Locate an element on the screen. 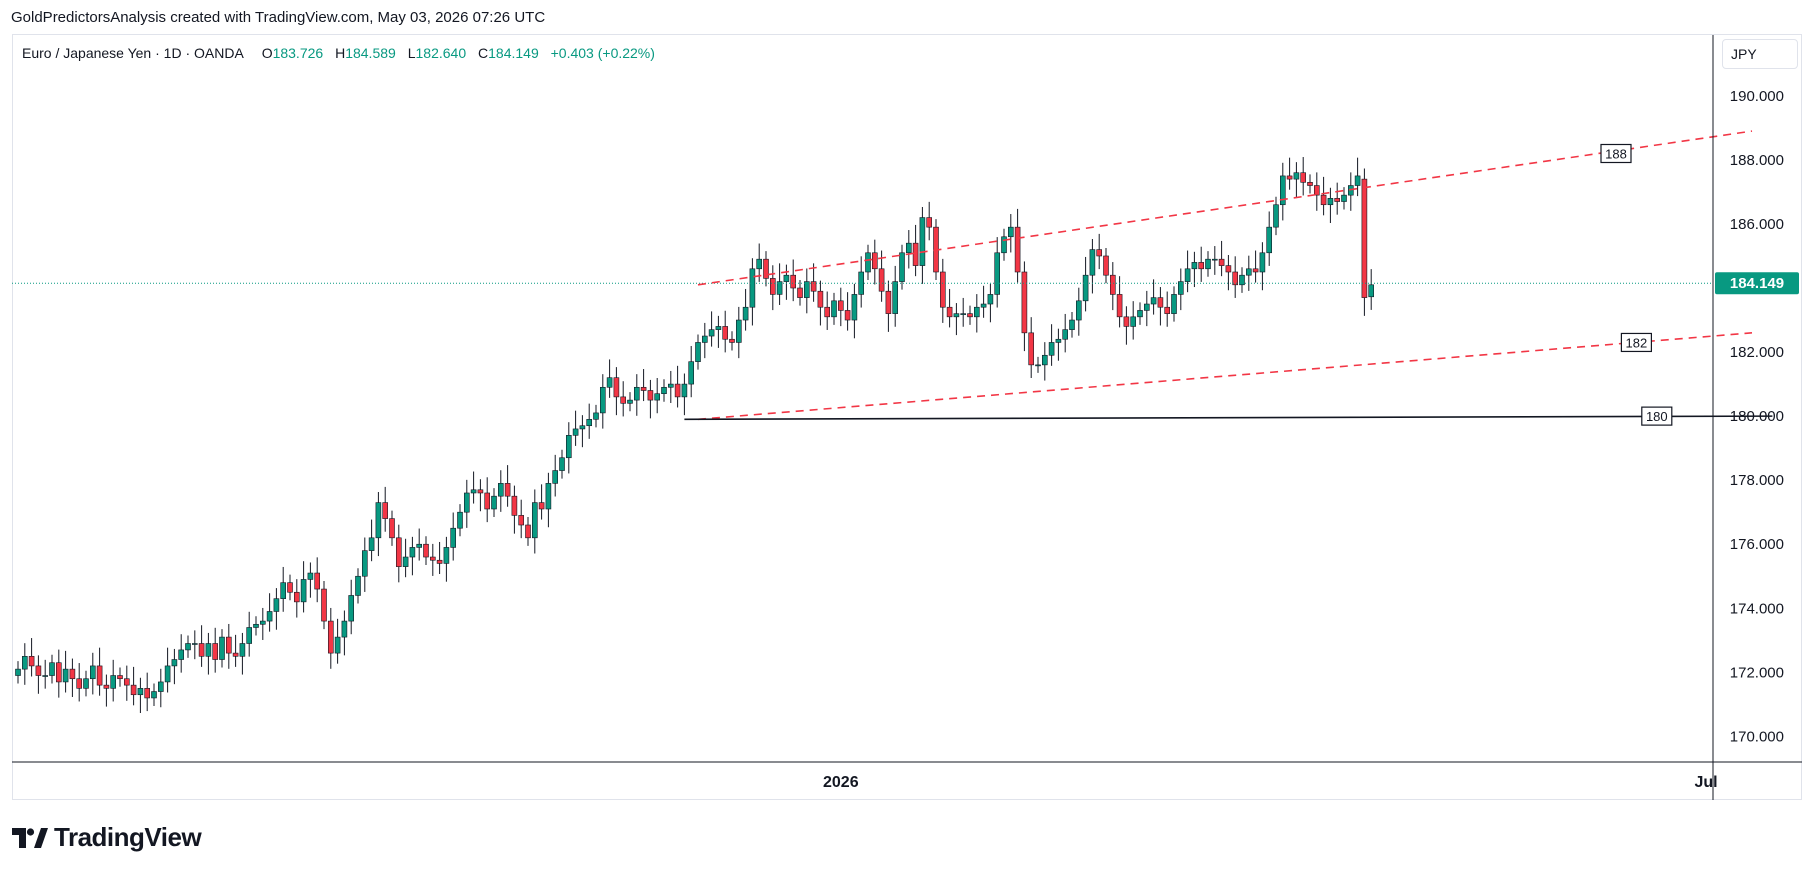  open-label: O is located at coordinates (267, 53).